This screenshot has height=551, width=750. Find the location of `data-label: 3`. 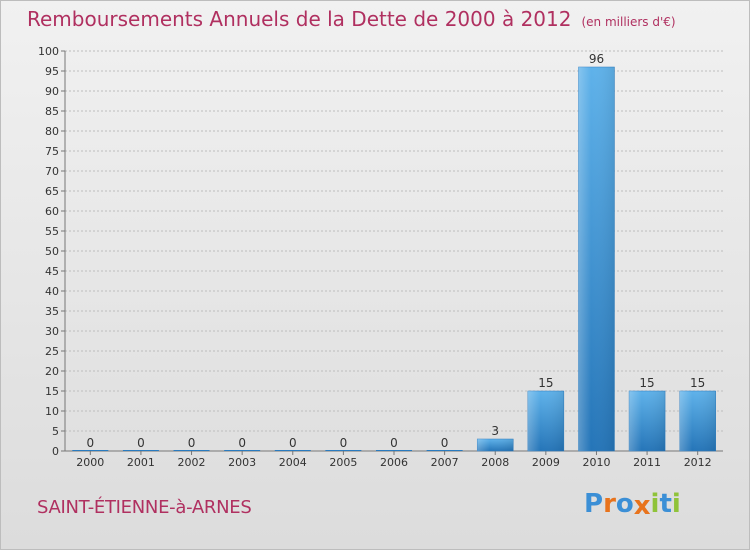

data-label: 3 is located at coordinates (495, 431).